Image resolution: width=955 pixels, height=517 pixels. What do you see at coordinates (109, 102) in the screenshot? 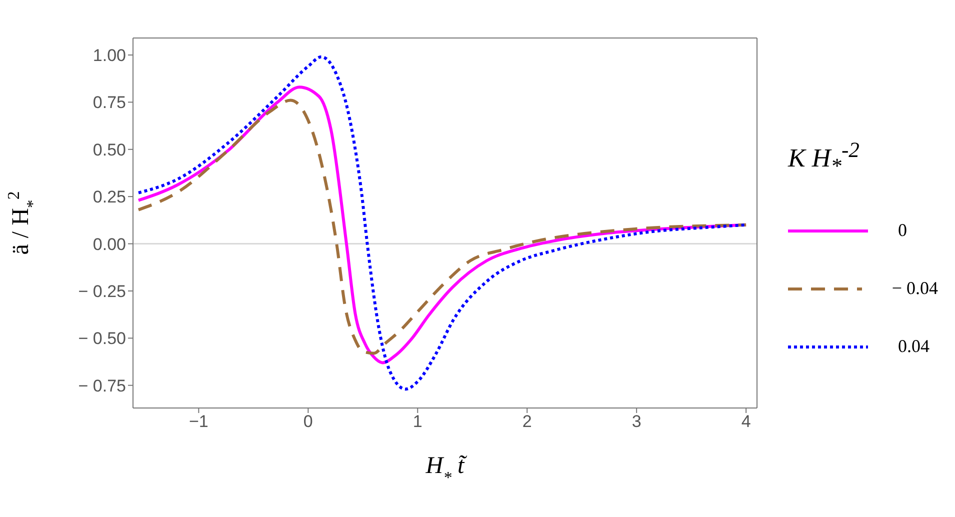
I see `y-tick-label: 0.75` at bounding box center [109, 102].